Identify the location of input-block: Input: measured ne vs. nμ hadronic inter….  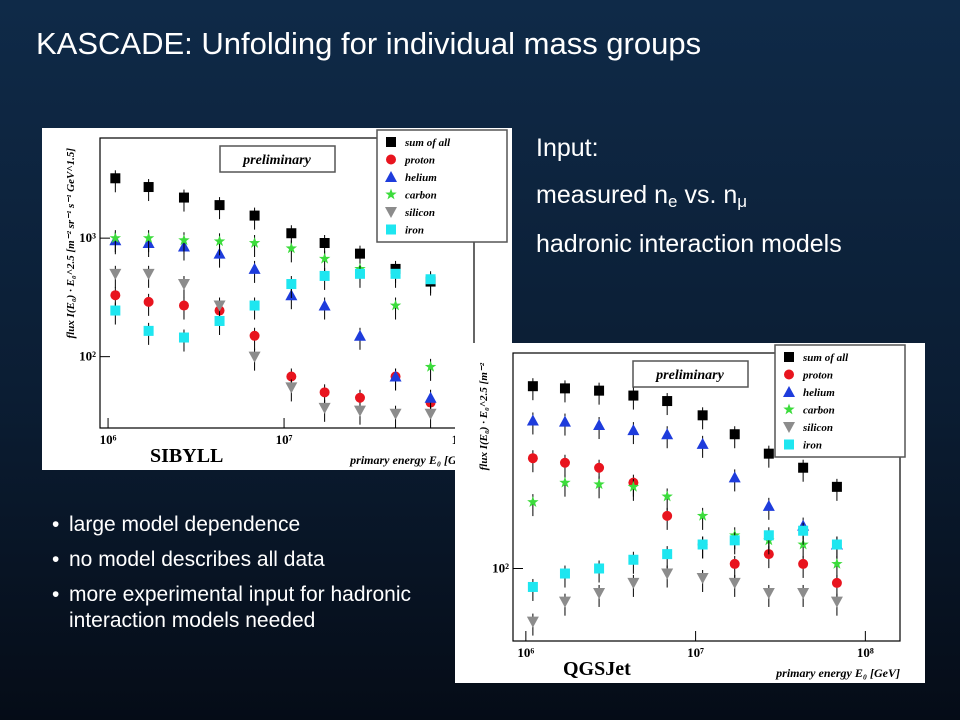
(689, 207).